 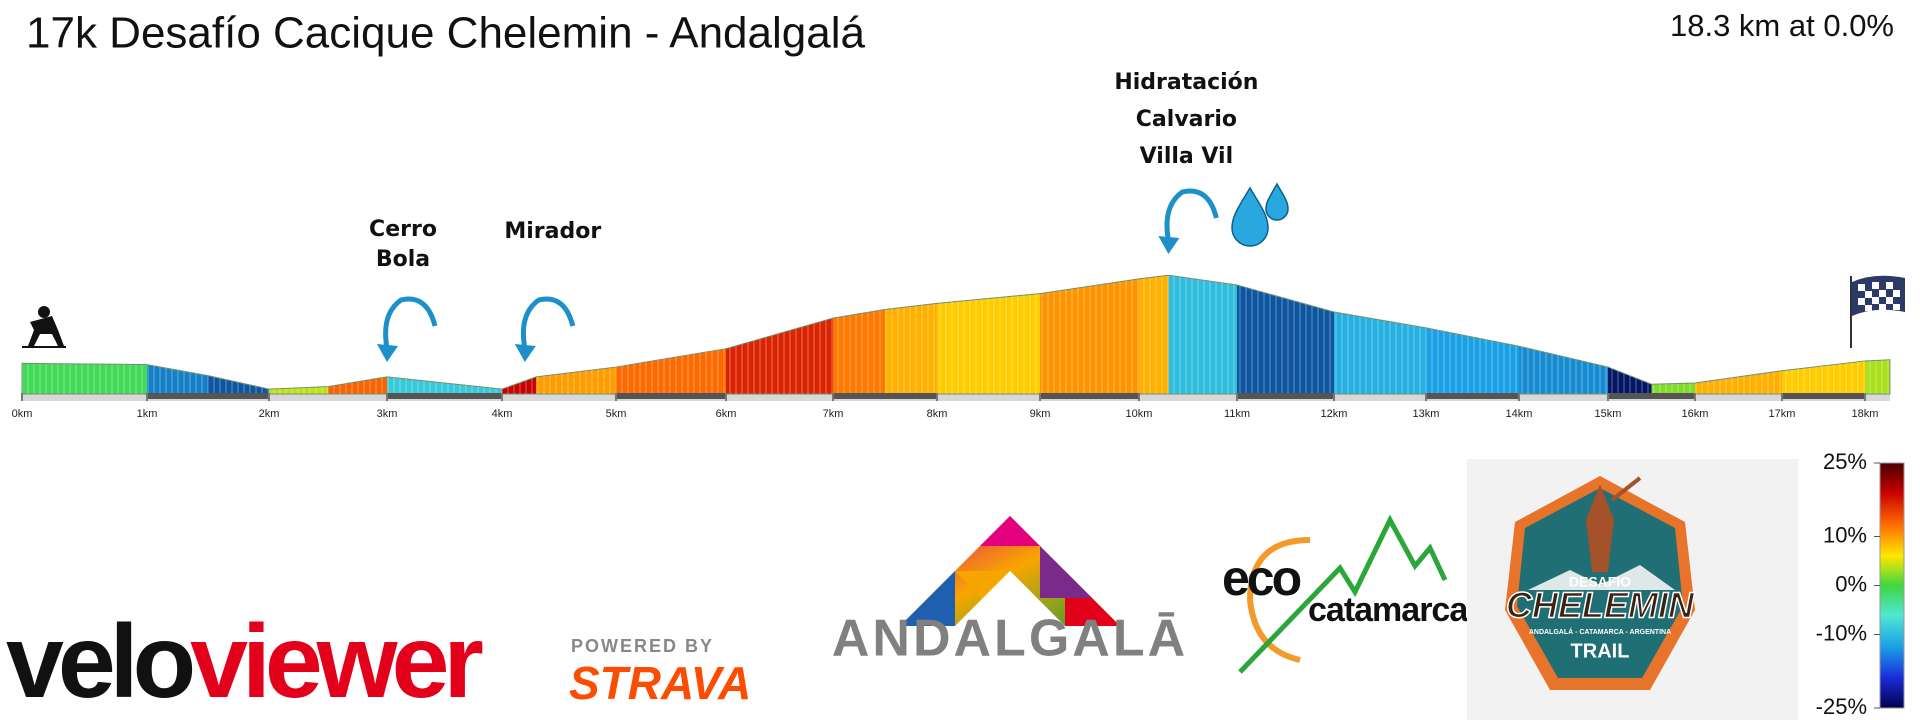 What do you see at coordinates (1600, 582) in the screenshot?
I see `chelemin-desafio: DESAFIO` at bounding box center [1600, 582].